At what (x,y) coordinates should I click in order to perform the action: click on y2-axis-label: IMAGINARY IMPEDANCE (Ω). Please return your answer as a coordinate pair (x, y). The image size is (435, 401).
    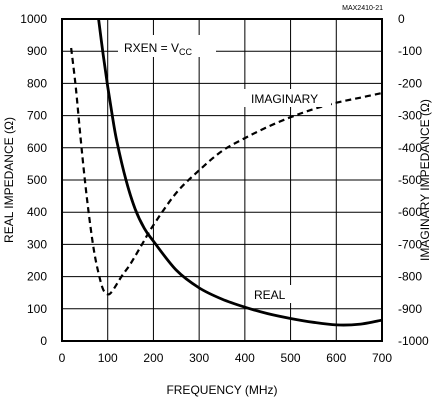
    Looking at the image, I should click on (425, 180).